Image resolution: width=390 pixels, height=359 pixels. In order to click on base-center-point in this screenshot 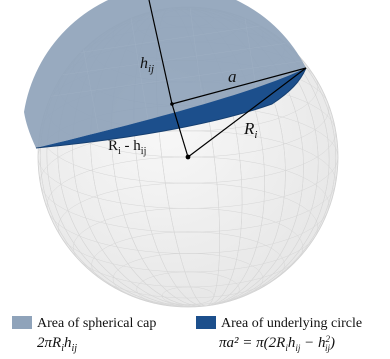, I will do `click(172, 104)`.